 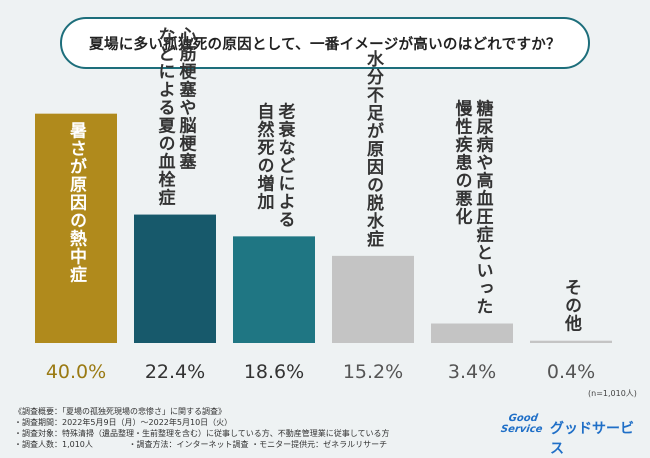 I want to click on brand-logo: Good Service グッドサービス, so click(x=570, y=435).